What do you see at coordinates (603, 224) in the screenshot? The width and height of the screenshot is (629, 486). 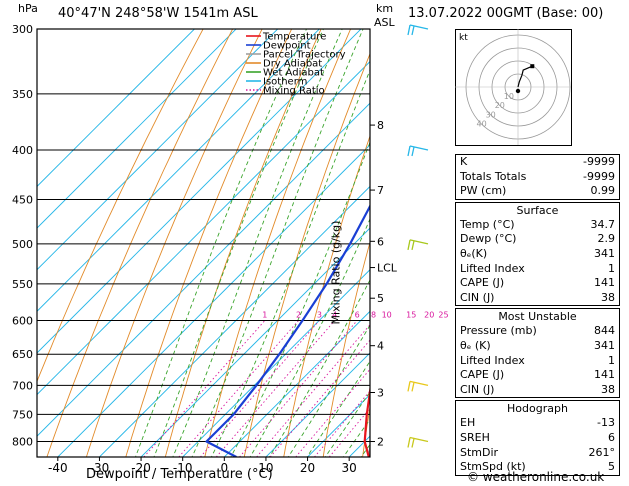 I see `surface-value: 34.7` at bounding box center [603, 224].